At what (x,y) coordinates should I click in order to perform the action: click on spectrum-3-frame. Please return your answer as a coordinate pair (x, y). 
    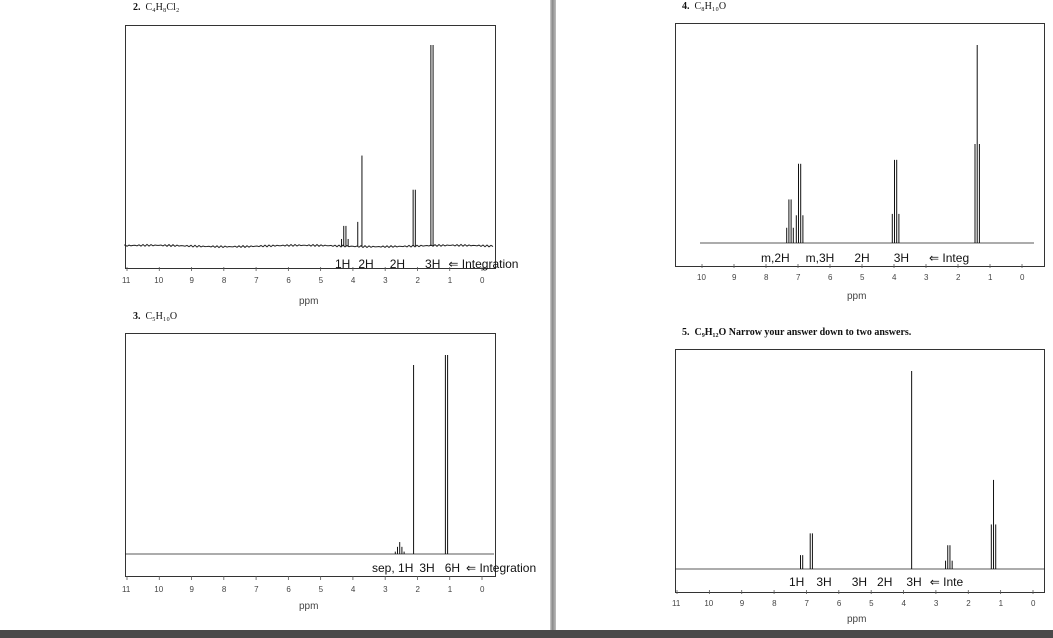
    Looking at the image, I should click on (310, 455).